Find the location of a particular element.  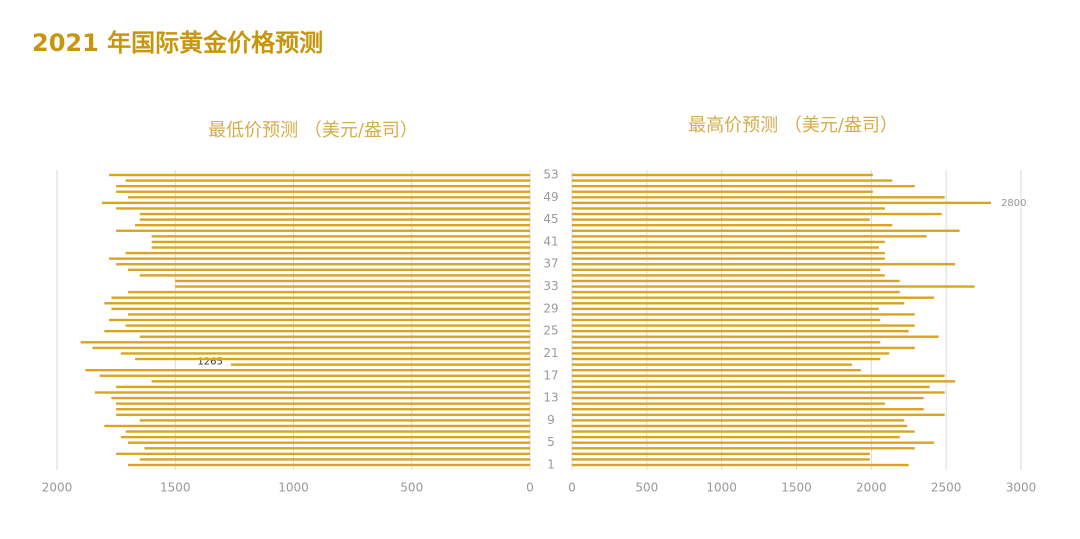

chart-title: 最高价预测 （美元/盎司） is located at coordinates (793, 125).